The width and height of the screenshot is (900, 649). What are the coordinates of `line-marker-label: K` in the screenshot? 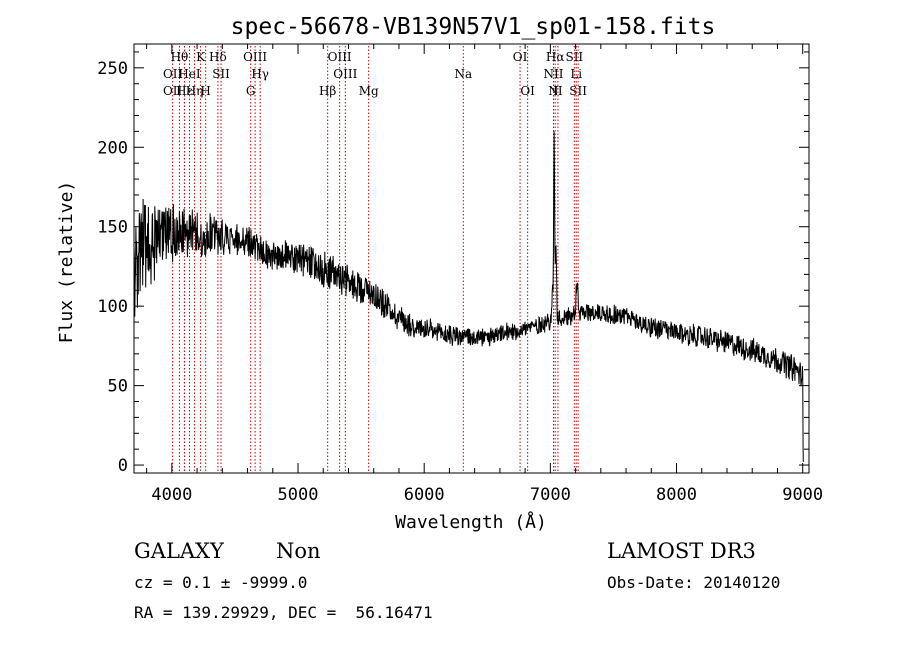 It's located at (201, 57).